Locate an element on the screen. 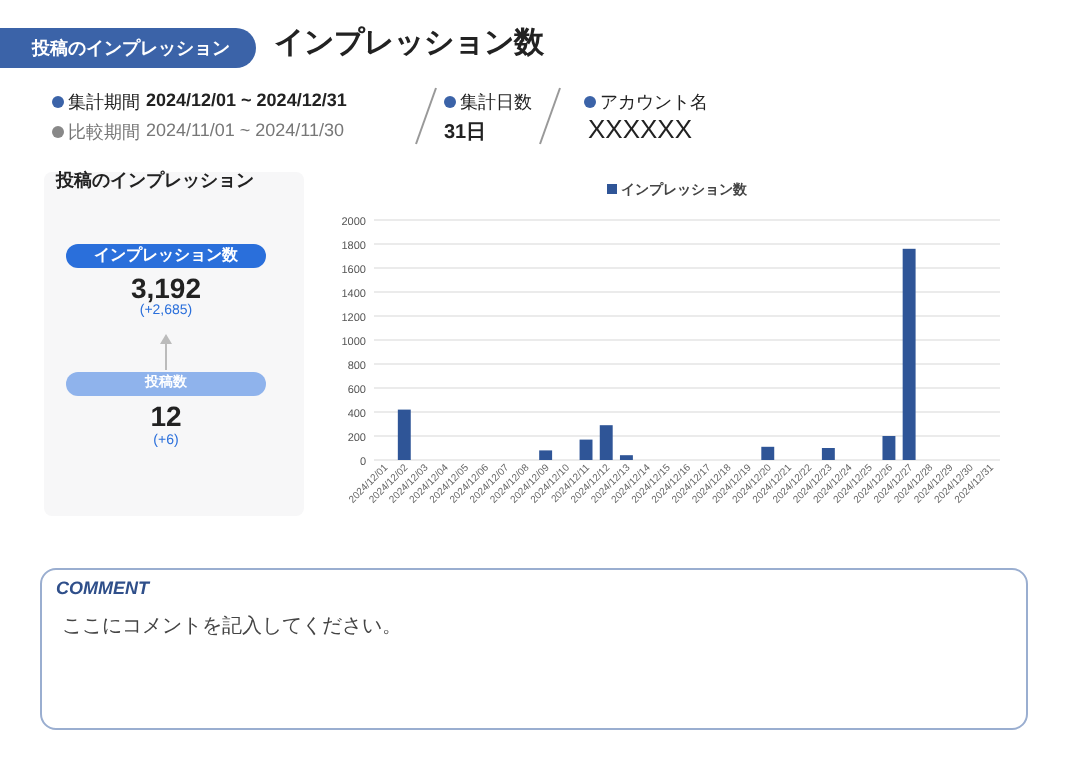 This screenshot has width=1072, height=760. text: COMMENT is located at coordinates (102, 588).